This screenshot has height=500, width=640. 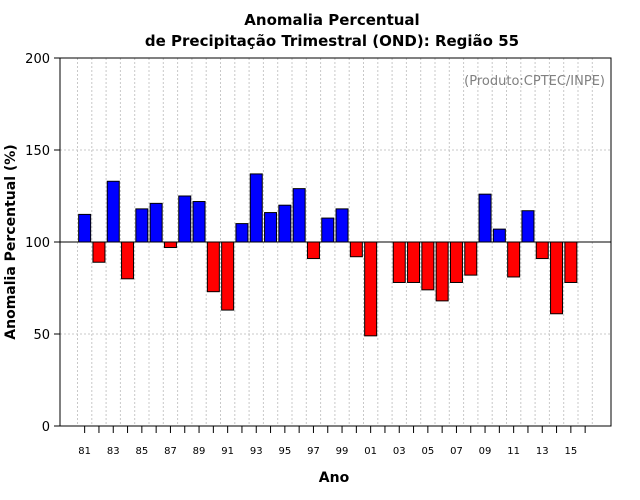 I want to click on x-tick-label: 99, so click(x=342, y=451).